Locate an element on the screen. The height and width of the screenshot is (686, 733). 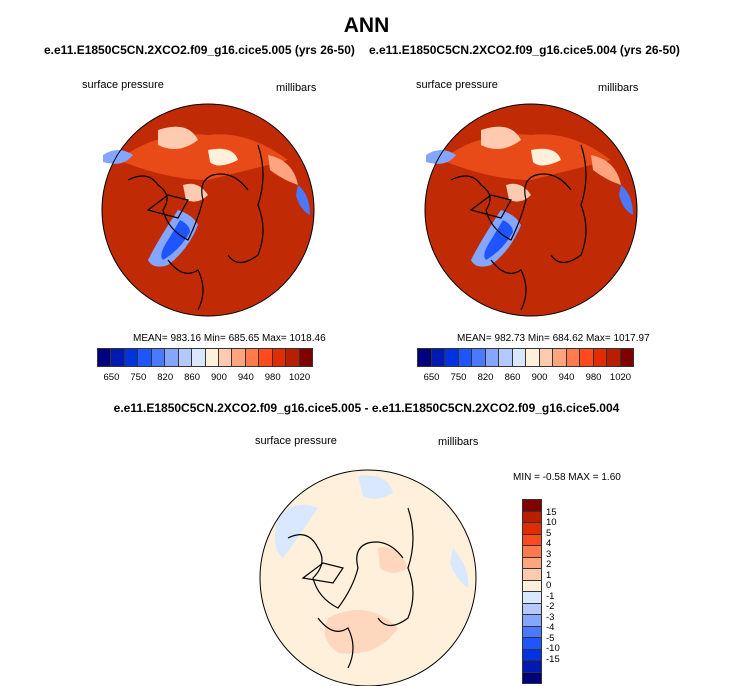
panel2-map is located at coordinates (531, 210).